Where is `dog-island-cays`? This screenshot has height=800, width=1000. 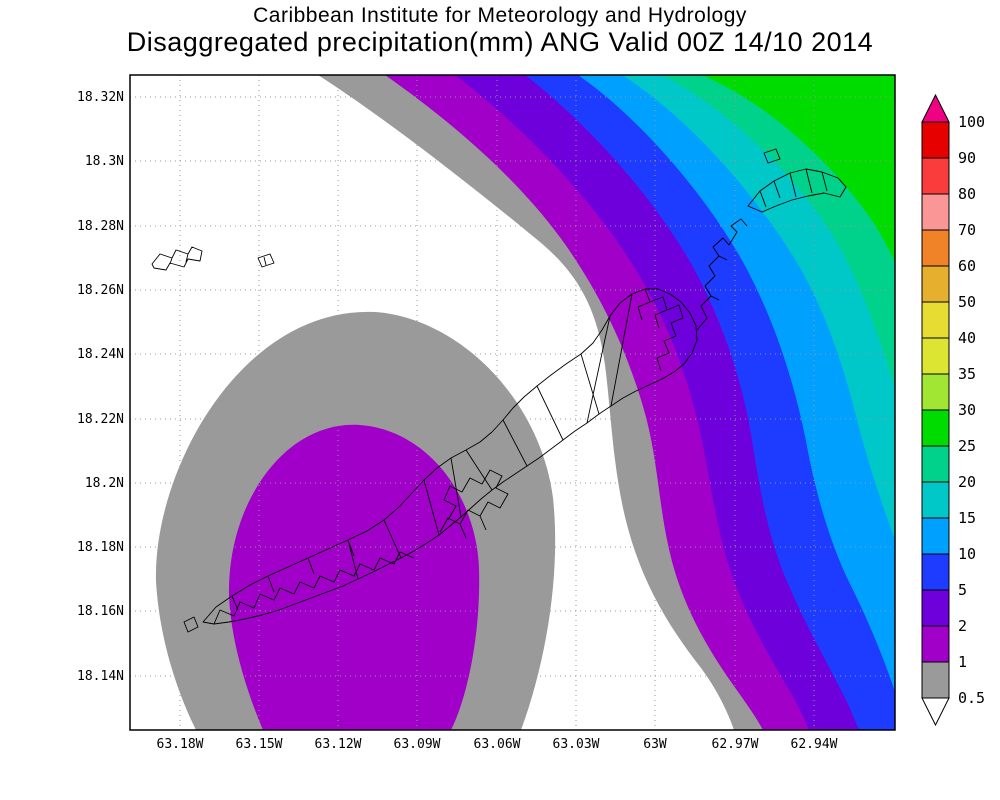
dog-island-cays is located at coordinates (177, 258).